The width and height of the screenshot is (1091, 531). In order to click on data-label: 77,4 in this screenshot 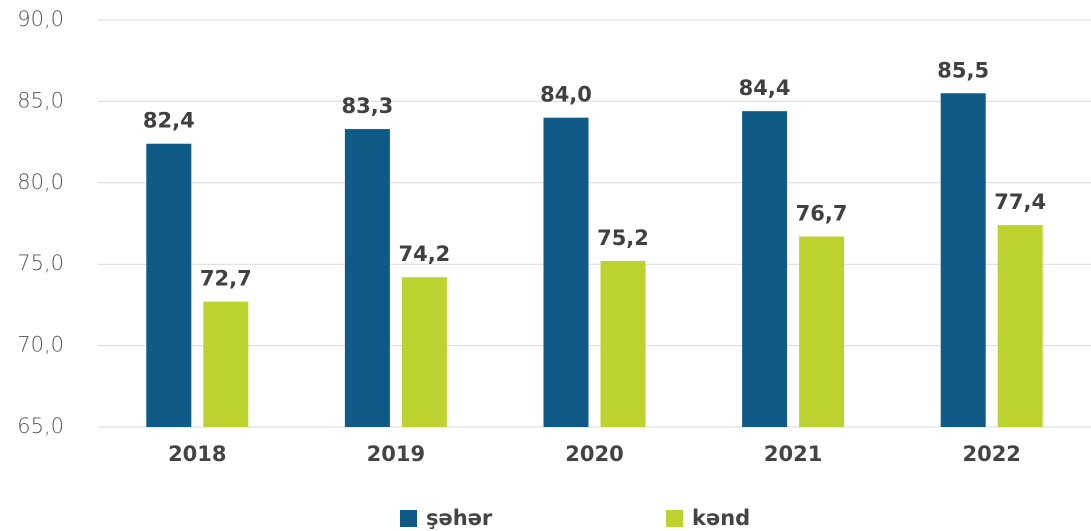, I will do `click(1020, 202)`.